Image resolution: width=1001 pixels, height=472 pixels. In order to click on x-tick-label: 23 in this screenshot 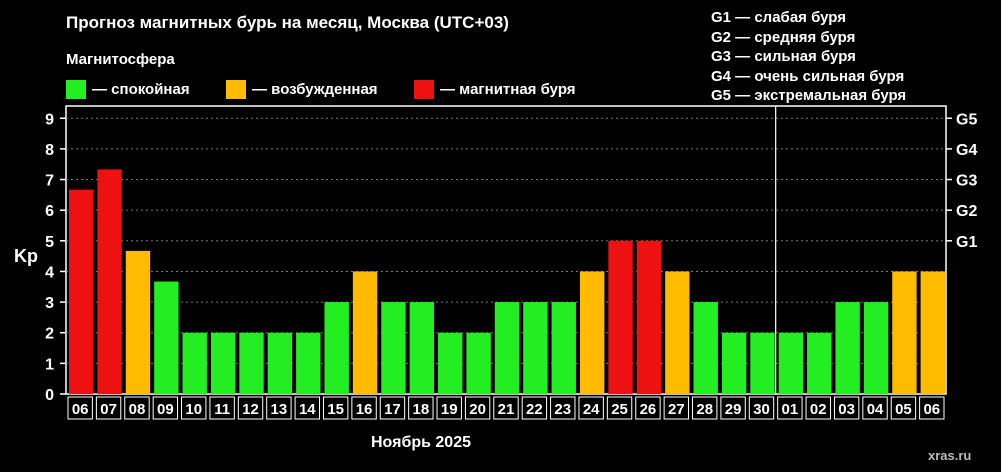, I will do `click(562, 409)`.